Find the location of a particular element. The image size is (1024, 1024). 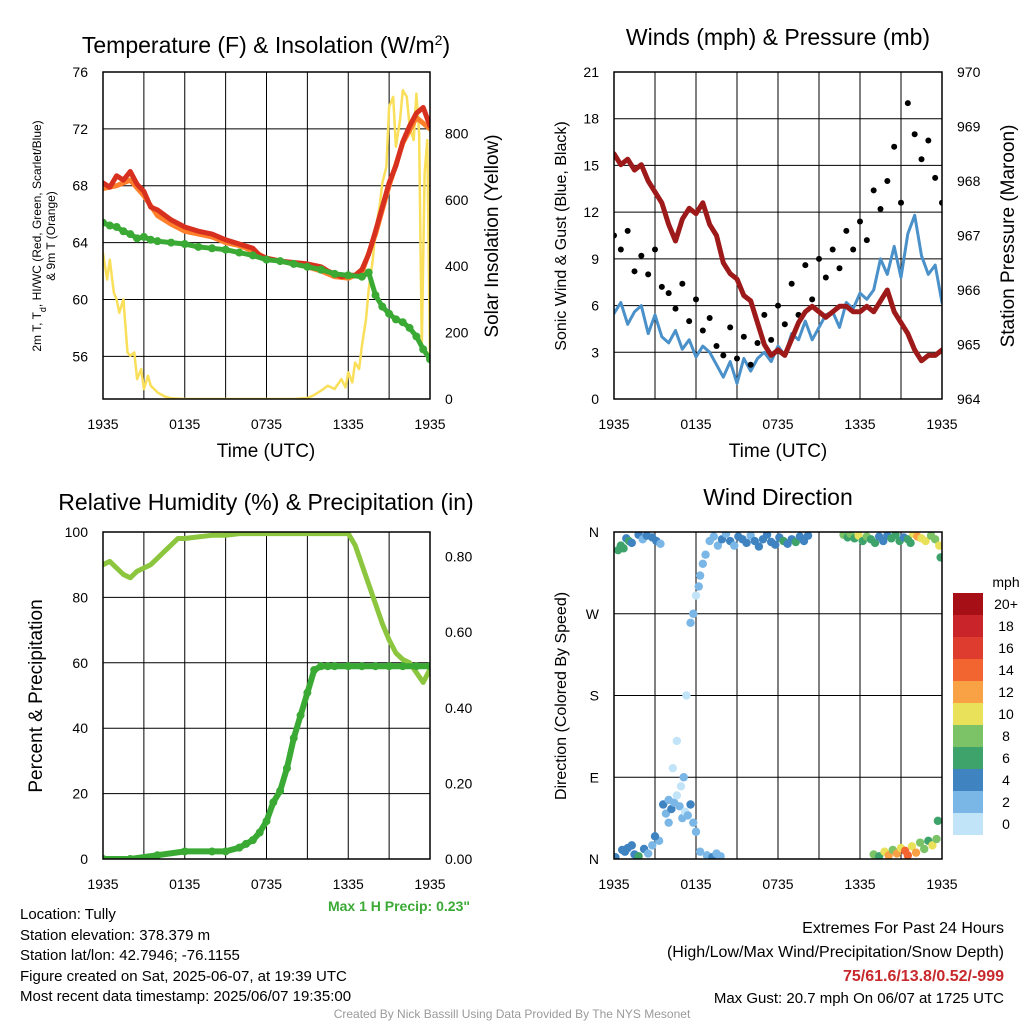

series-line-precip is located at coordinates (266, 761).